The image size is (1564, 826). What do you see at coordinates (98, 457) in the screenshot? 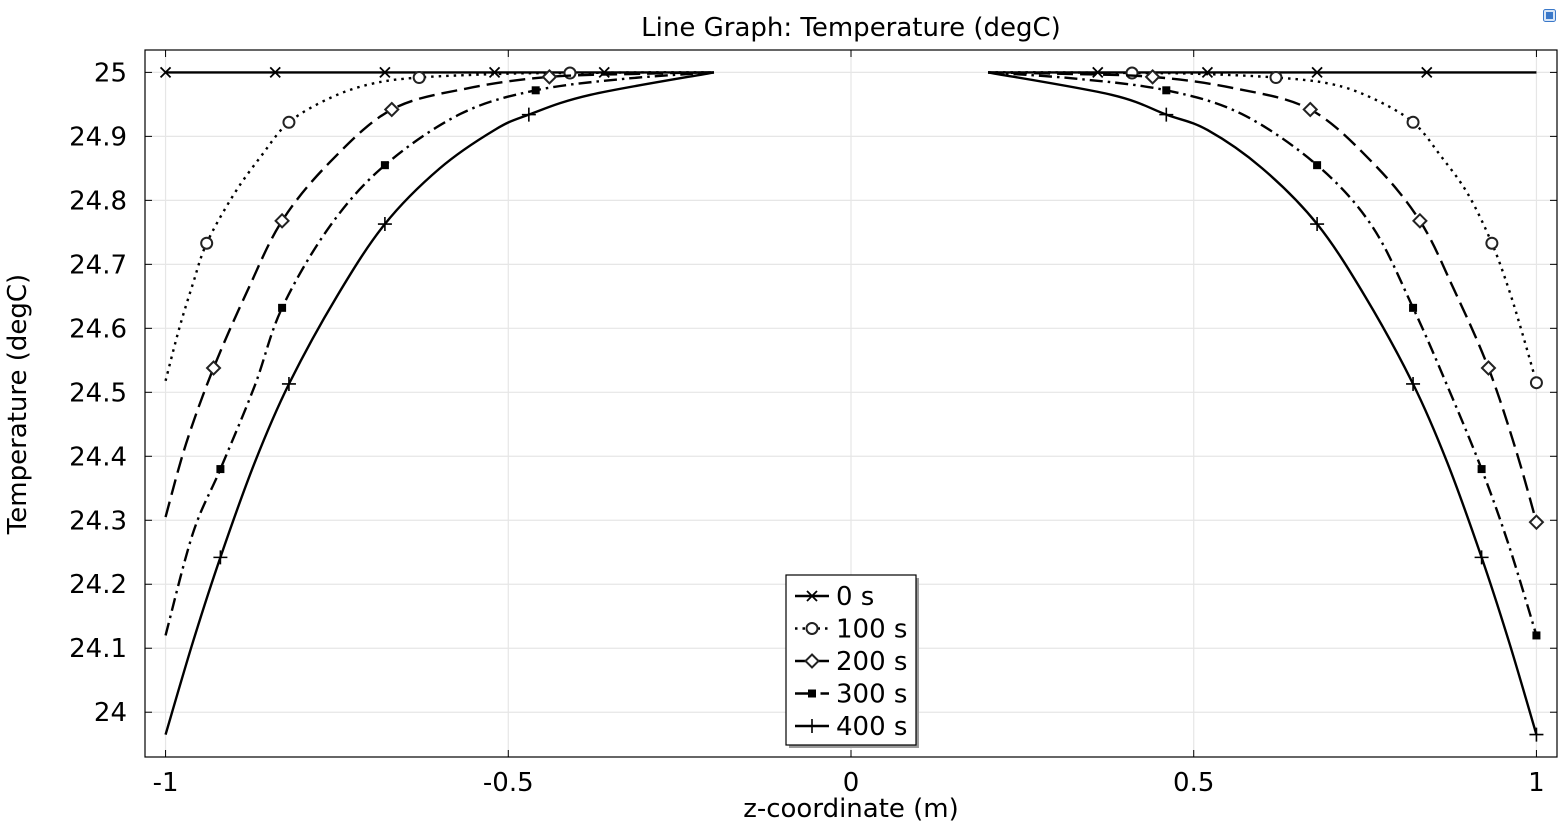
I see `y-tick-label: 24.4` at bounding box center [98, 457].